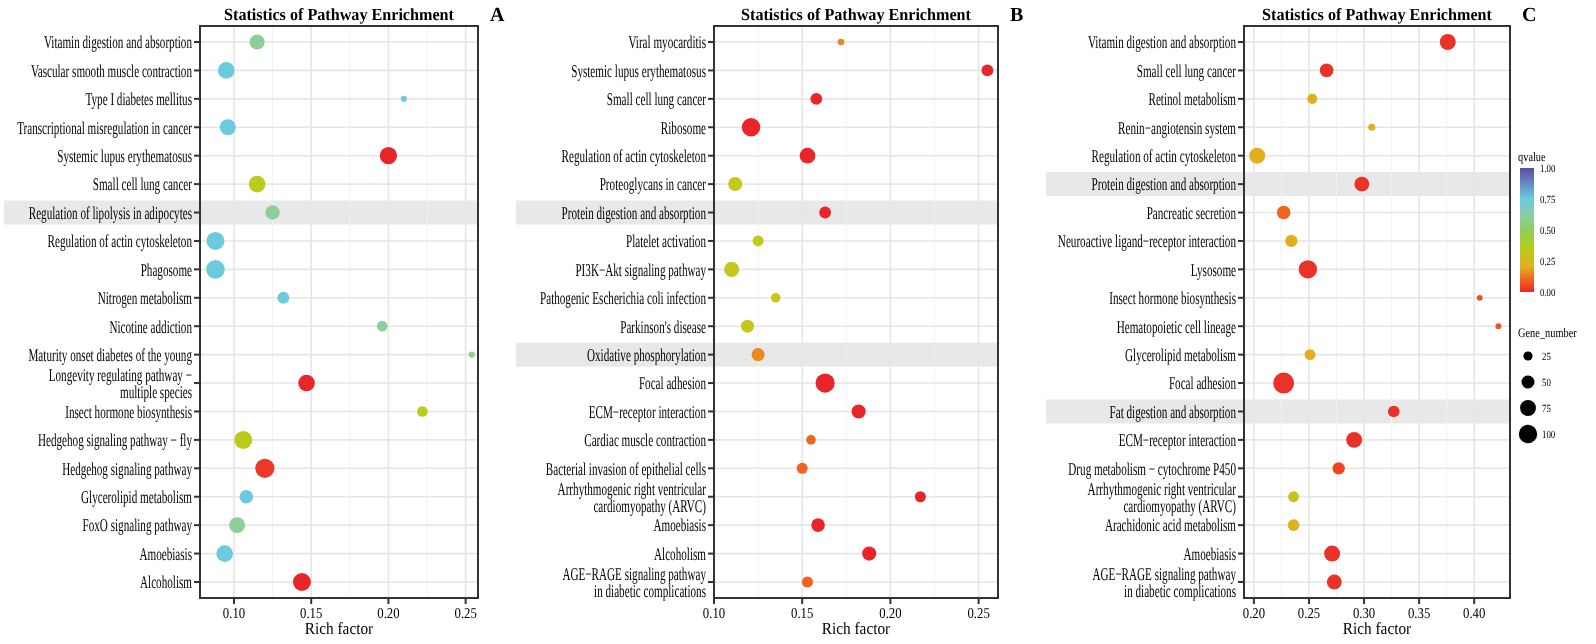  Describe the element at coordinates (1529, 16) in the screenshot. I see `text: C` at that location.